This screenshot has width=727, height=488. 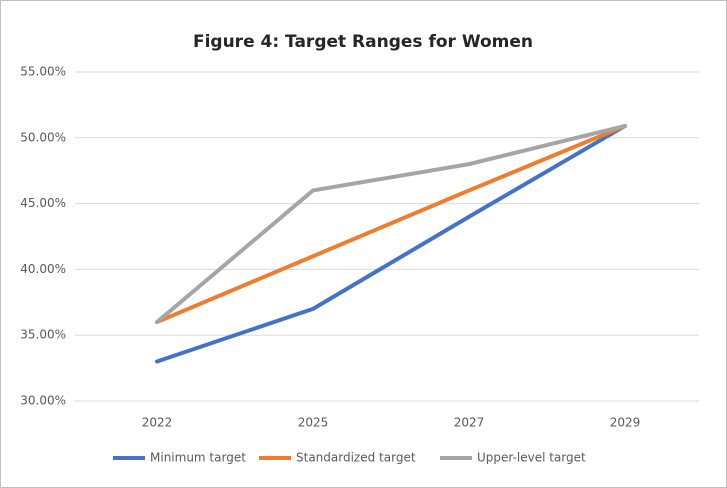 I want to click on x-tick-label: 2022, so click(x=157, y=423).